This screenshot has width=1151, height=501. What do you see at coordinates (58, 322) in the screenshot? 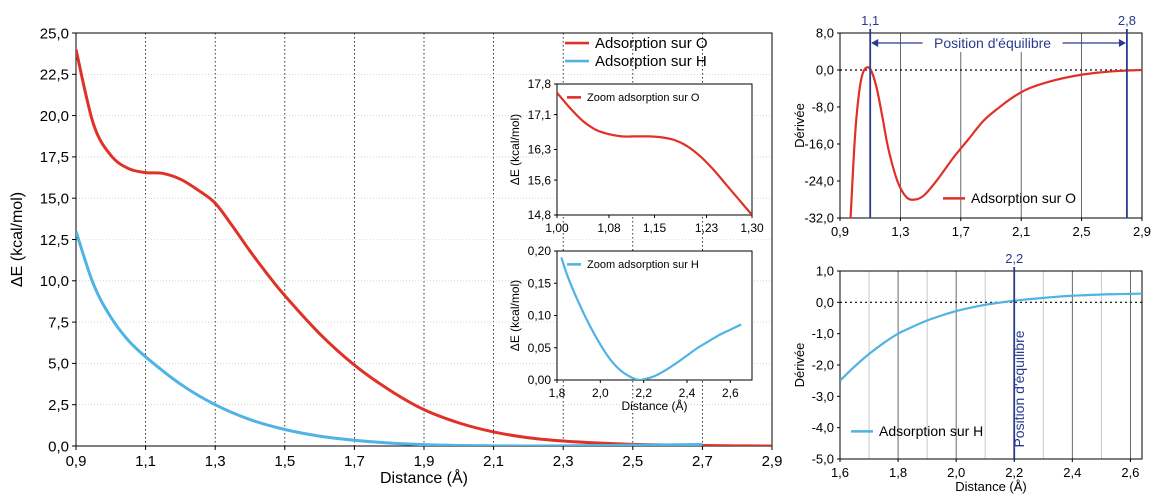
I see `y-tick-label: 7,5` at bounding box center [58, 322].